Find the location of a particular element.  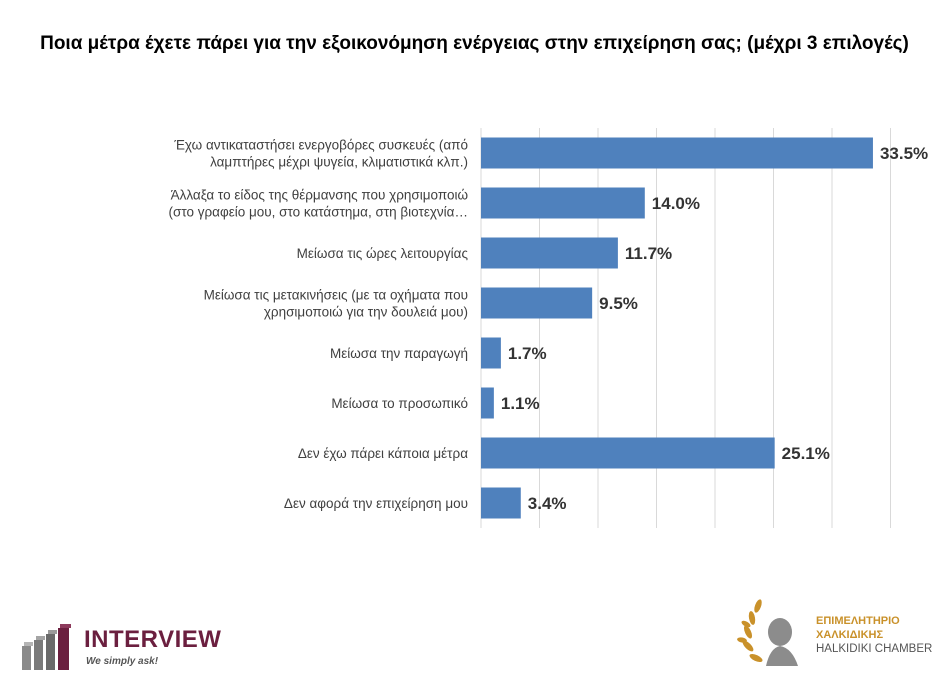

value-label: 14.0% is located at coordinates (676, 203).